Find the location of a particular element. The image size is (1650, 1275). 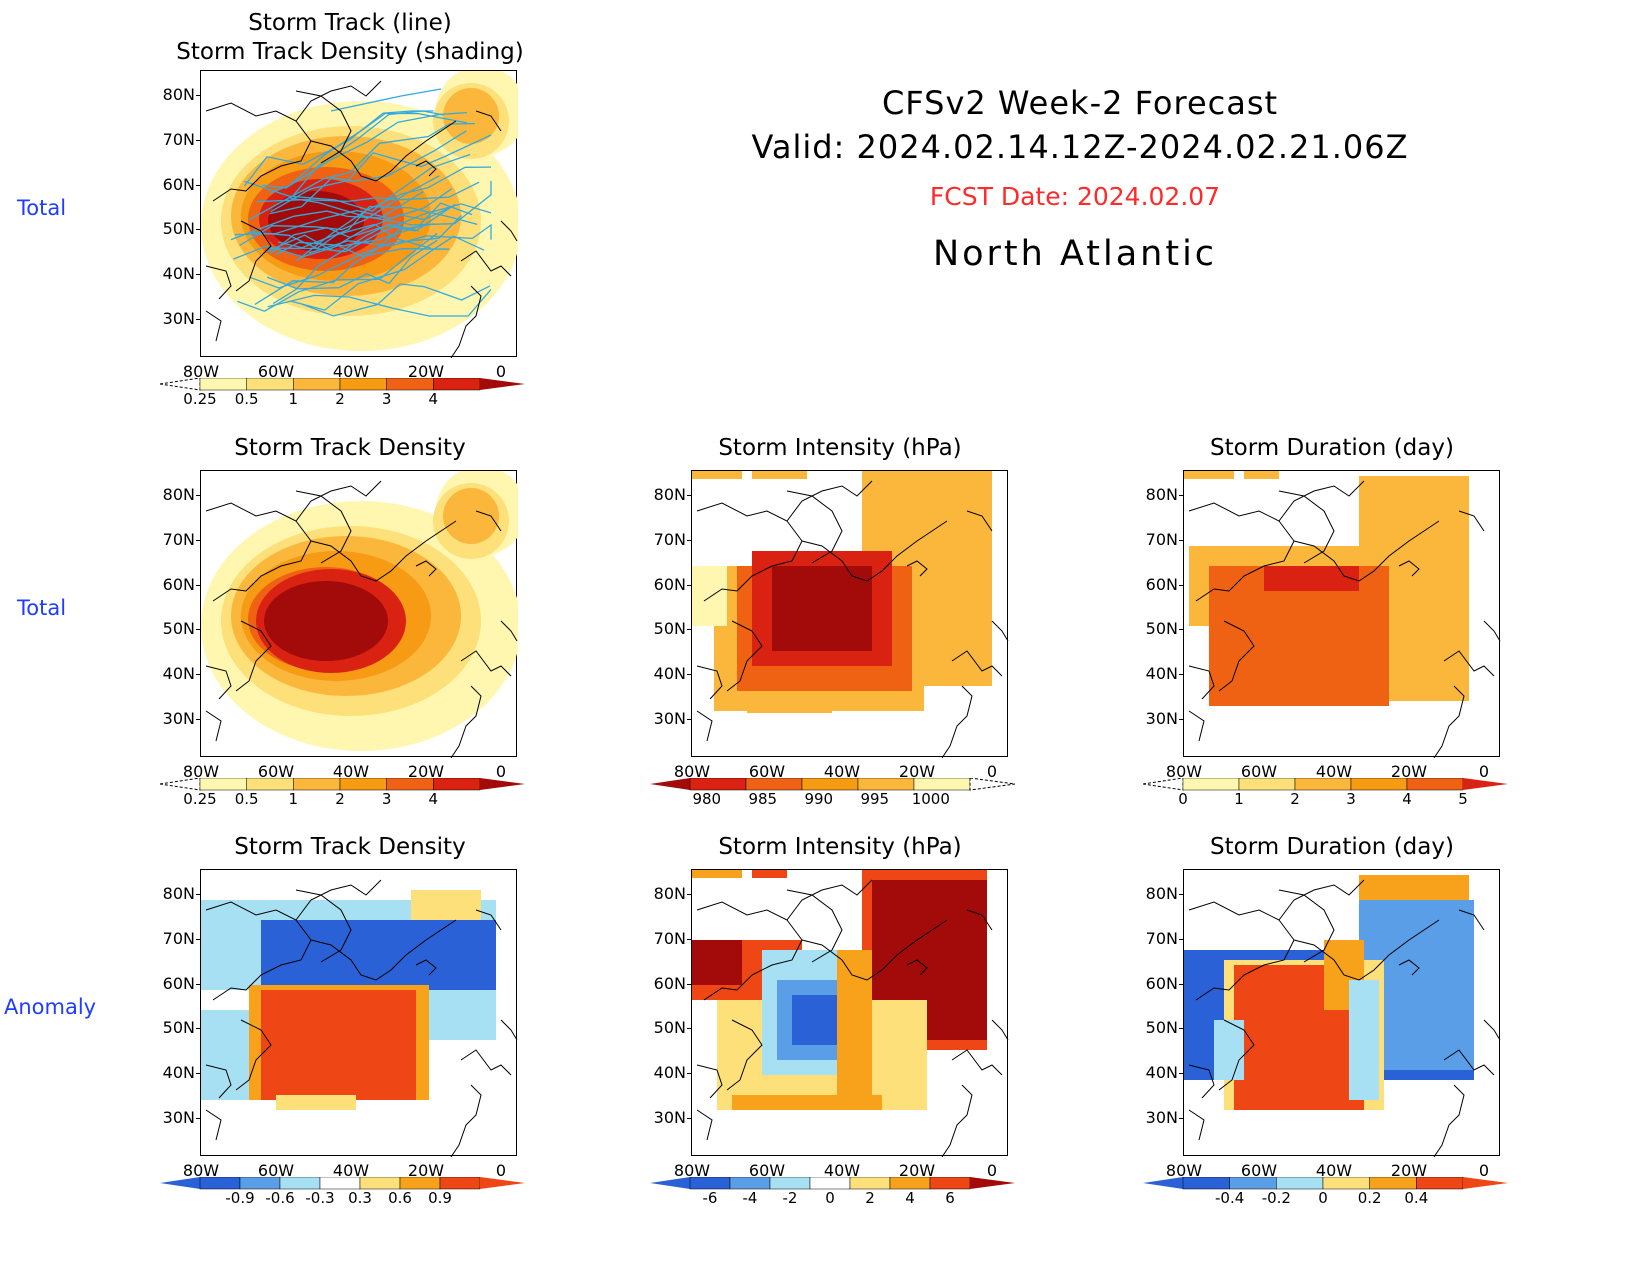

lat-tick-label: 40N is located at coordinates (669, 1072).